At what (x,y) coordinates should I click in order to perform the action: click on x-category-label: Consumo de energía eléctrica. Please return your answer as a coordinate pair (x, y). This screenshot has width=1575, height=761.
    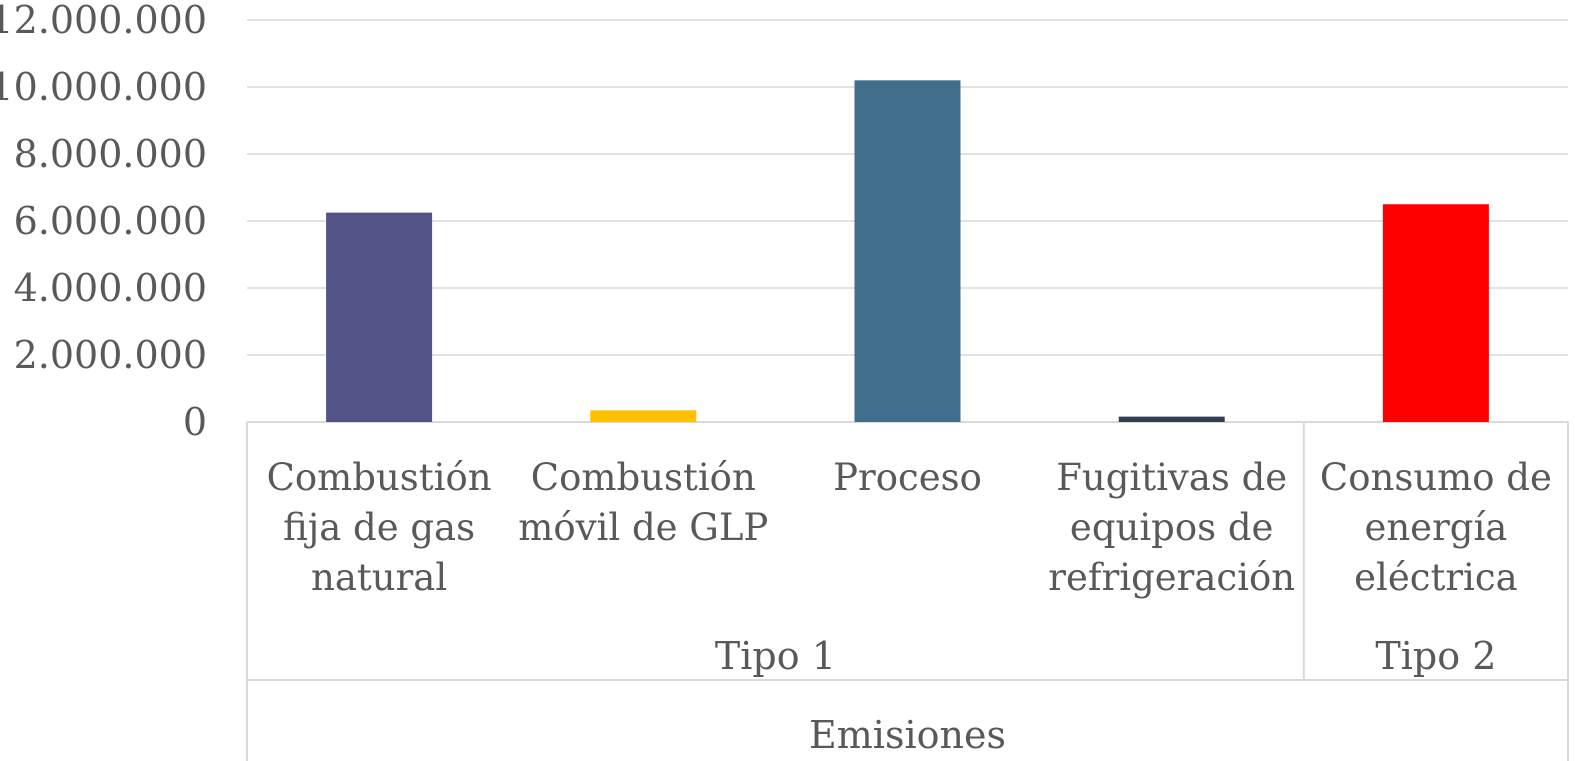
    Looking at the image, I should click on (1436, 527).